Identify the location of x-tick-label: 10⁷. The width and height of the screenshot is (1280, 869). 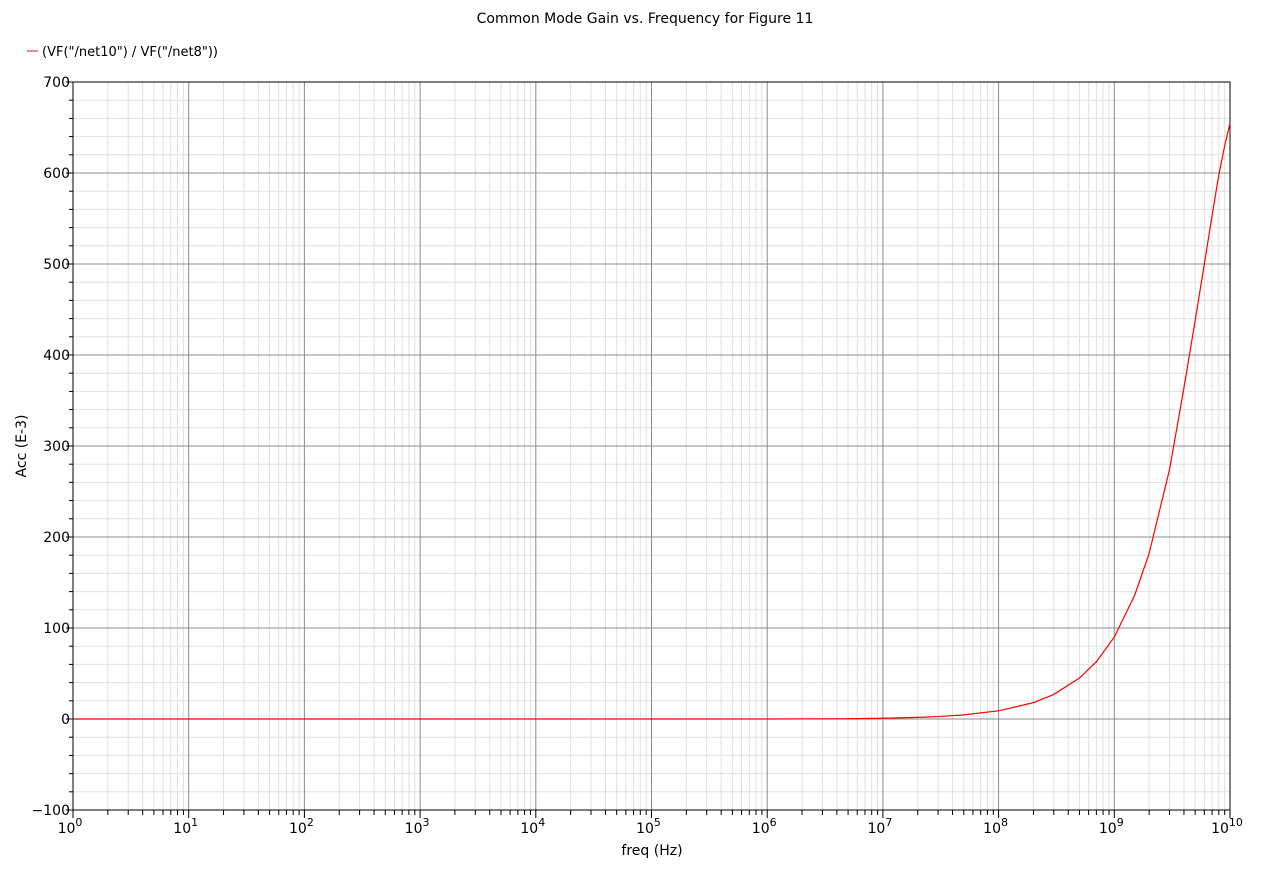
(879, 826).